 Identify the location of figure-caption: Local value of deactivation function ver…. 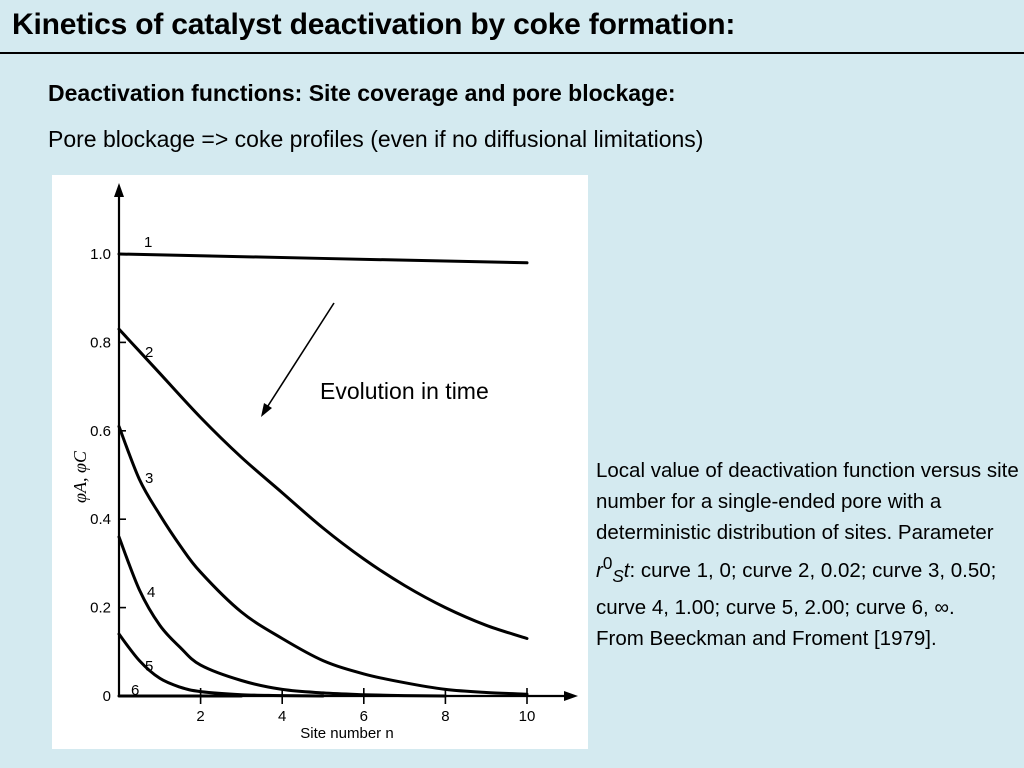
(808, 554).